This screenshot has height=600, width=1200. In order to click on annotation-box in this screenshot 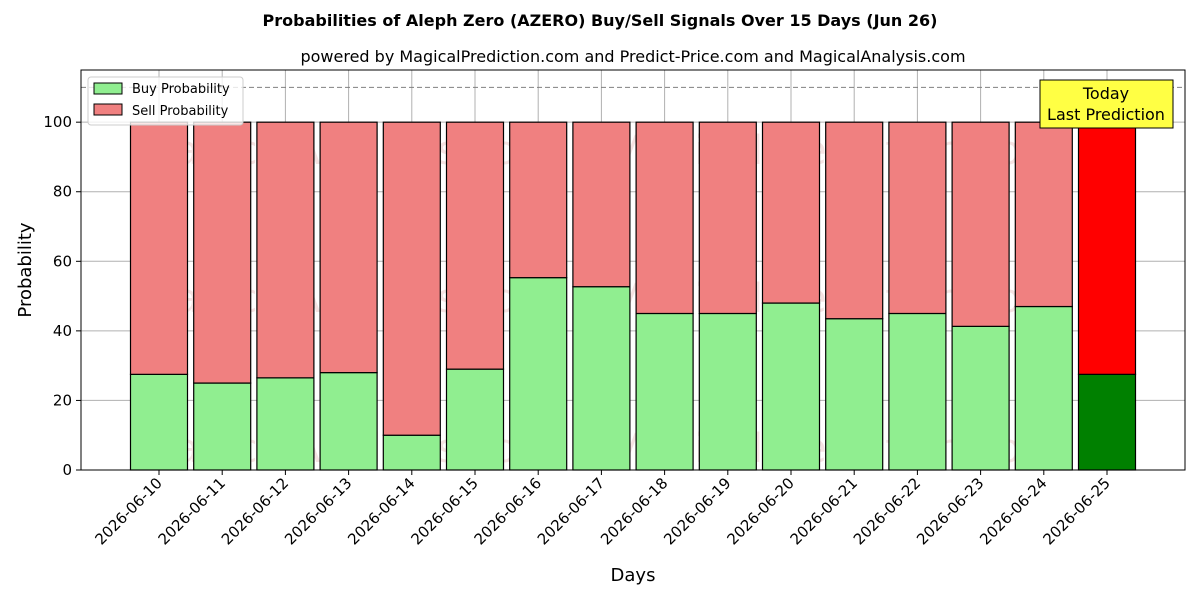, I will do `click(1106, 104)`.